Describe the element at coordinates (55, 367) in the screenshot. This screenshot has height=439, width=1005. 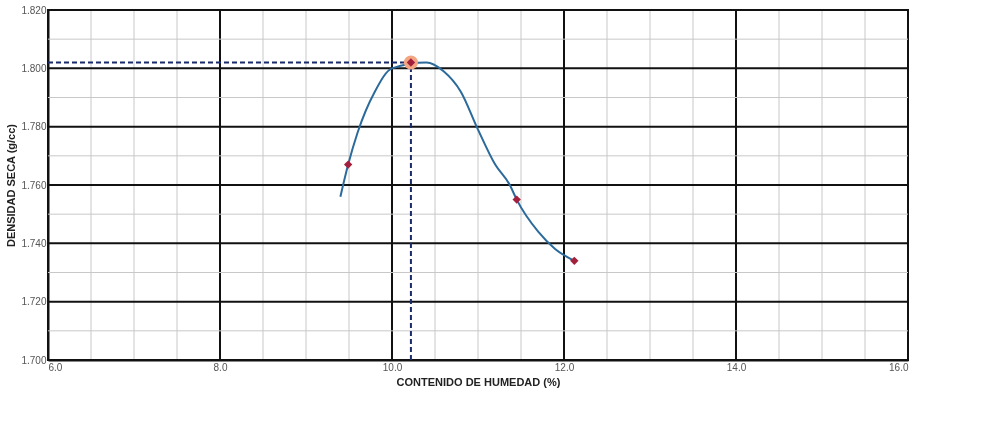
I see `x-tick-label: 6.0` at that location.